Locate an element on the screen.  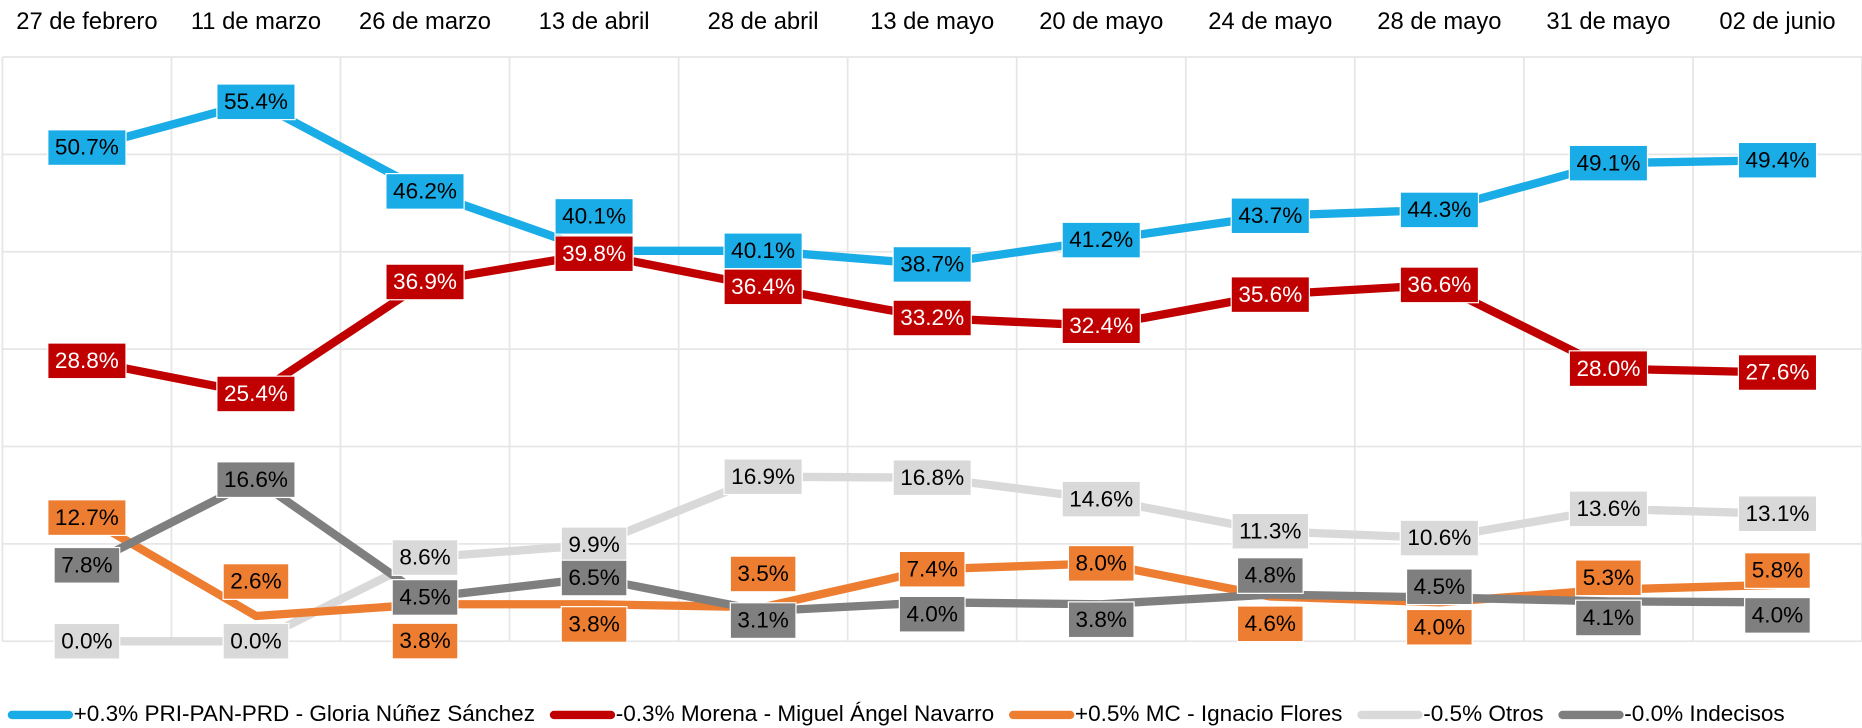
data-label: 36.9% is located at coordinates (425, 282).